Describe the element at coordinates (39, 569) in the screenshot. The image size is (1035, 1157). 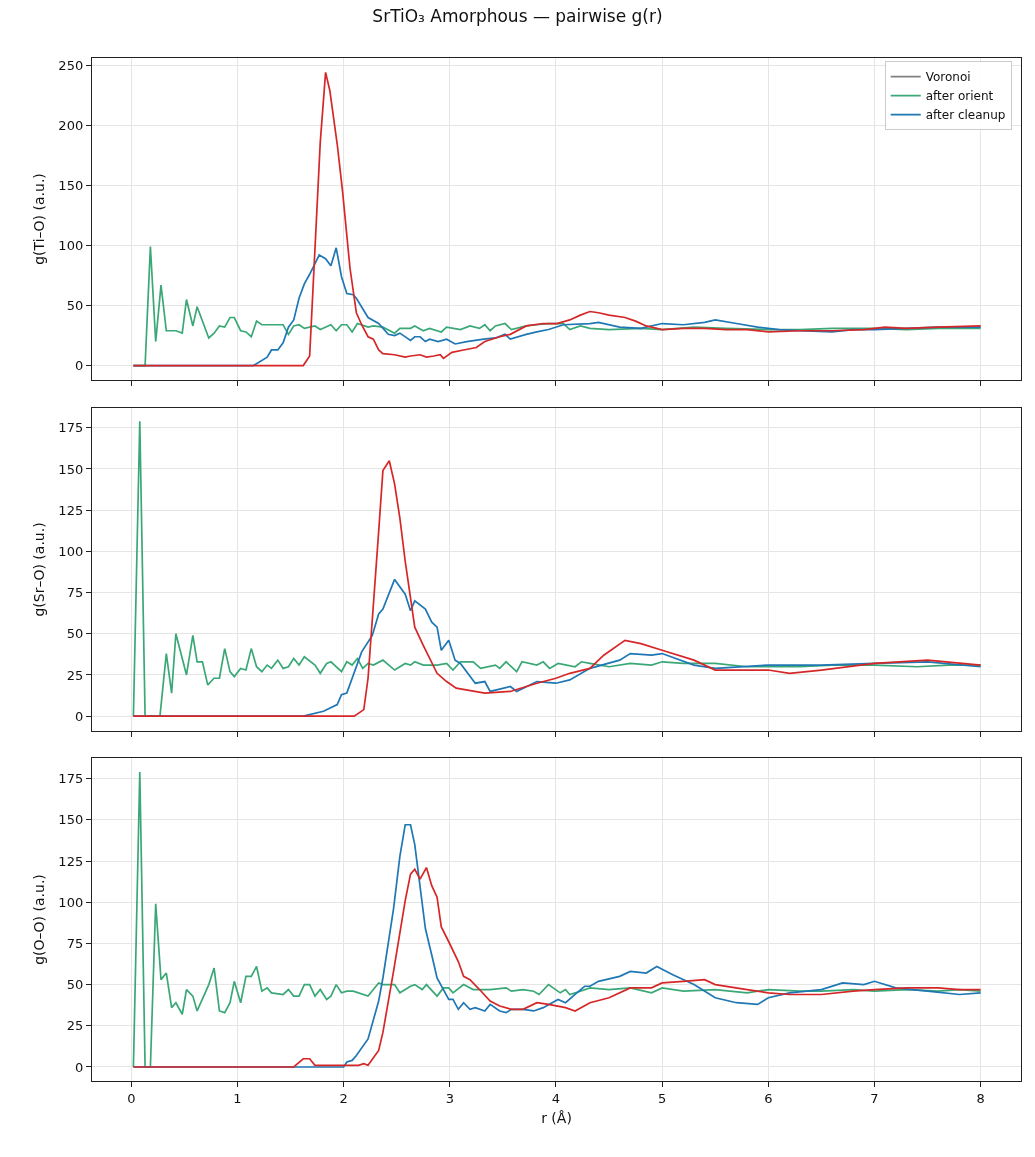
I see `y-axis-title: g(Sr–O) (a.u.)` at that location.